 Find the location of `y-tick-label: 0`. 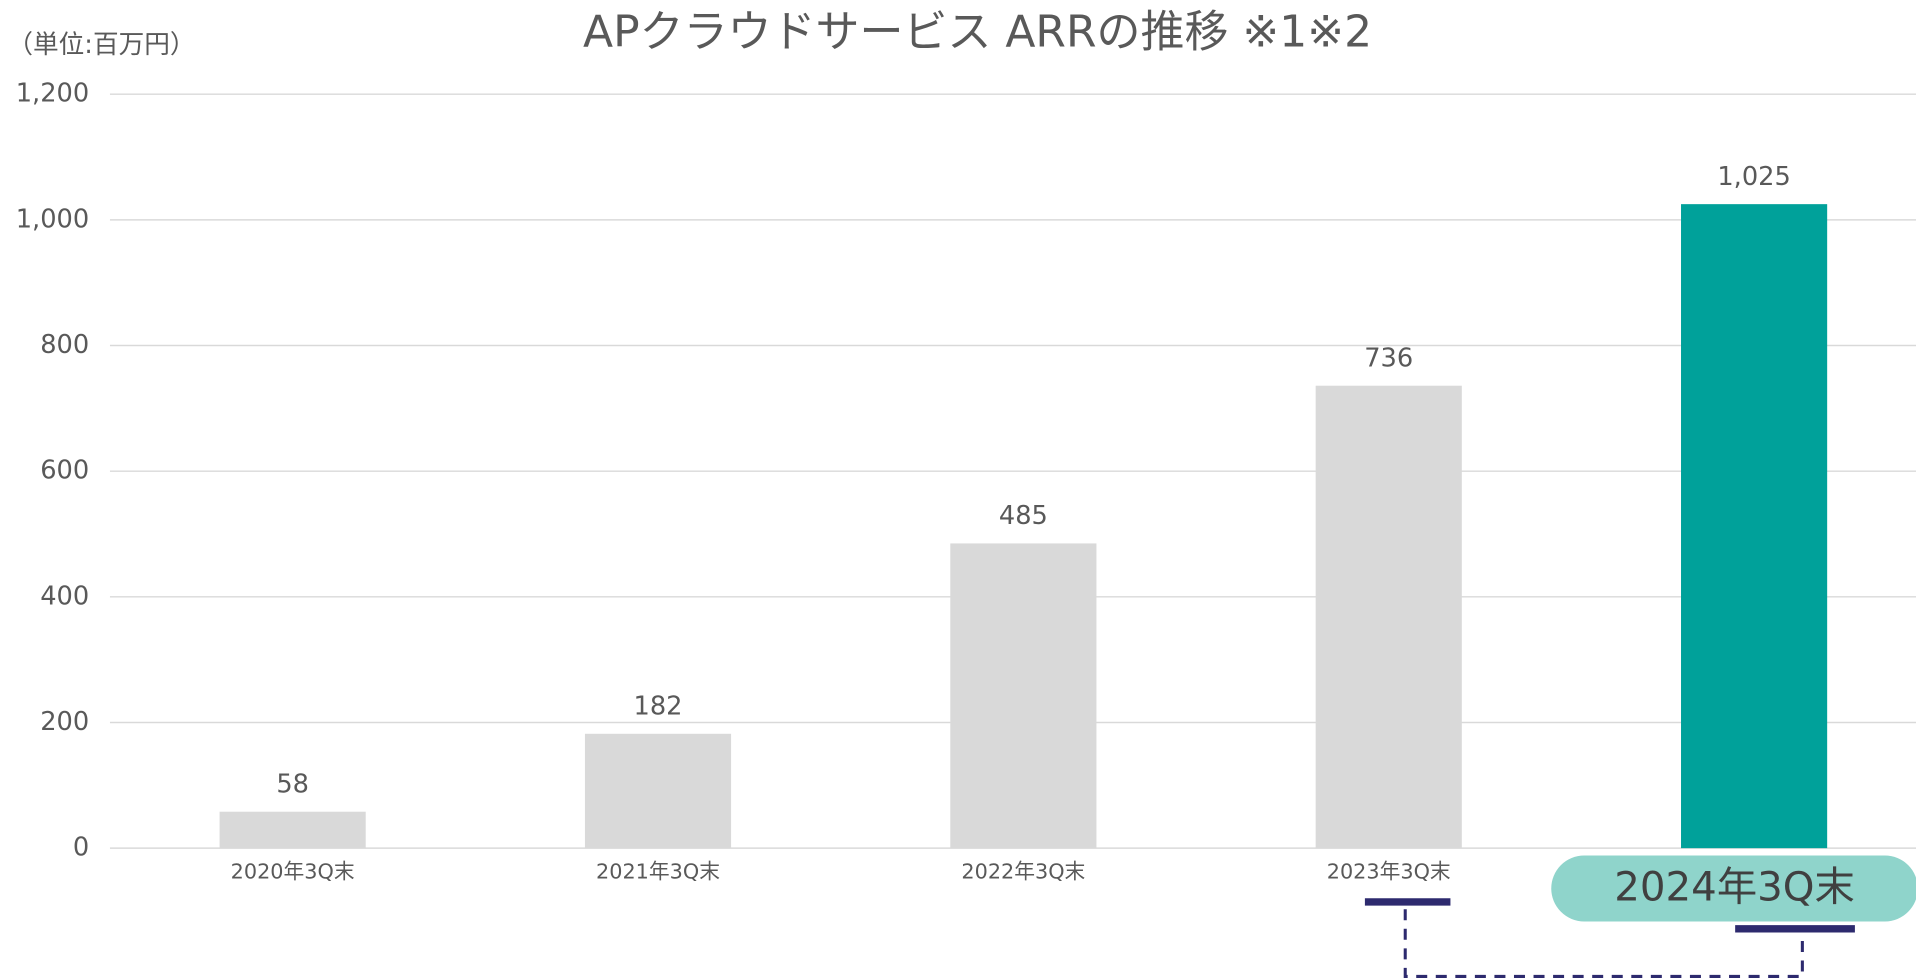

y-tick-label: 0 is located at coordinates (81, 848).